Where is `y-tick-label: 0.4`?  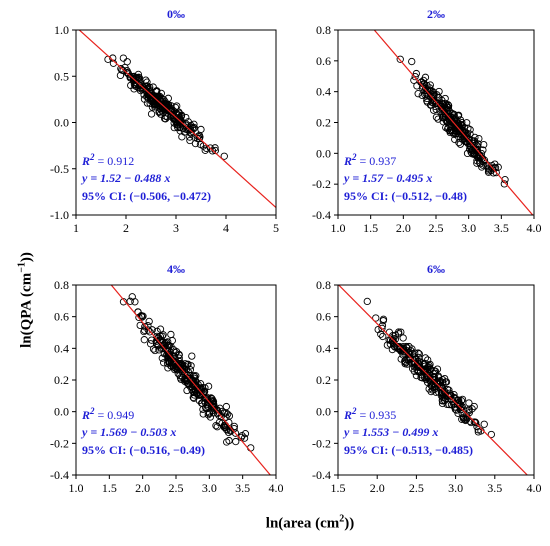
y-tick-label: 0.4 is located at coordinates (323, 92).